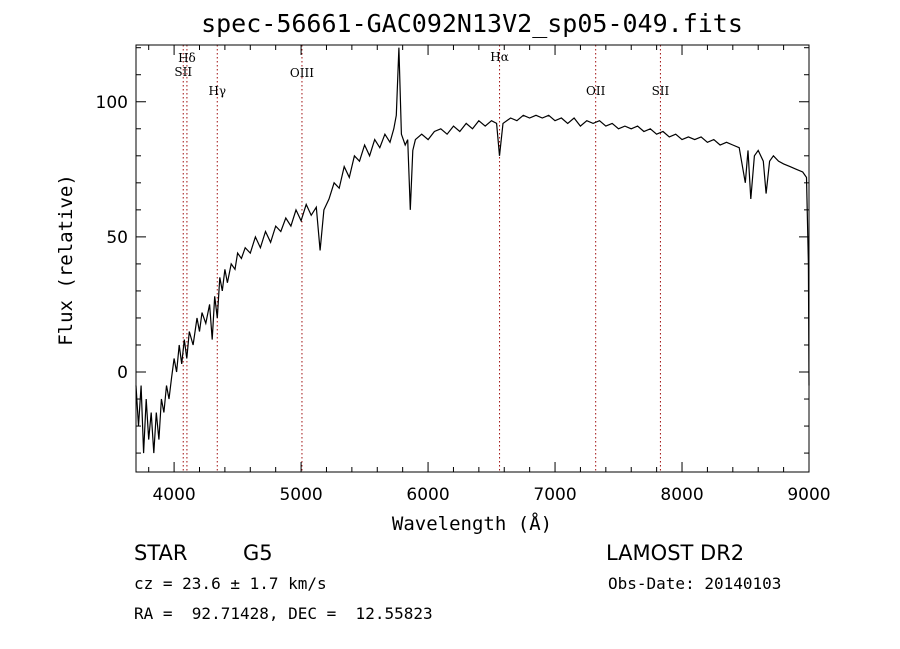  I want to click on spectral-line-label: Hγ, so click(217, 91).